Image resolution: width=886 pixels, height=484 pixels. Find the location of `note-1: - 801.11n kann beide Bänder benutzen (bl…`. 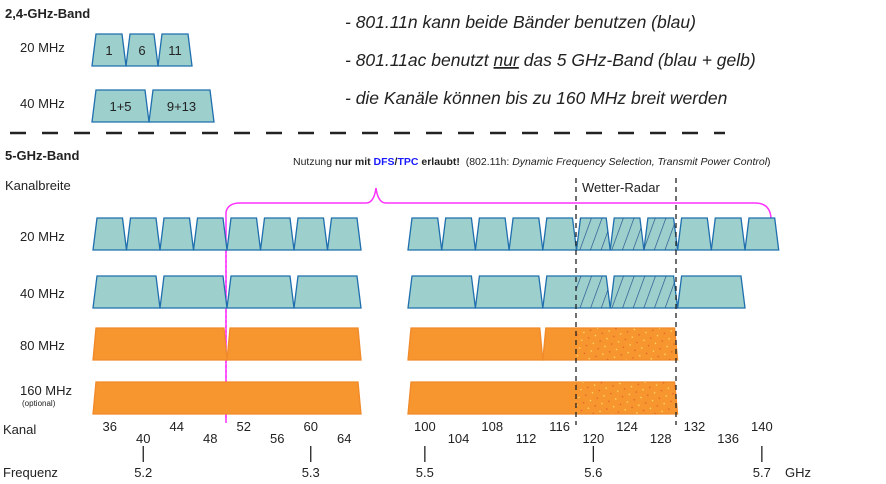

note-1: - 801.11n kann beide Bänder benutzen (bl… is located at coordinates (520, 22).